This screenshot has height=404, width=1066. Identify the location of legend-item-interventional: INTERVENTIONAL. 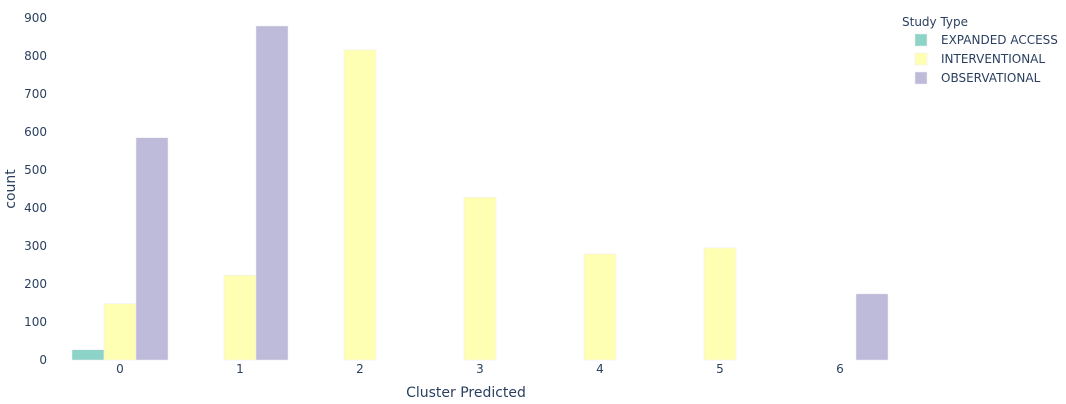
(979, 59).